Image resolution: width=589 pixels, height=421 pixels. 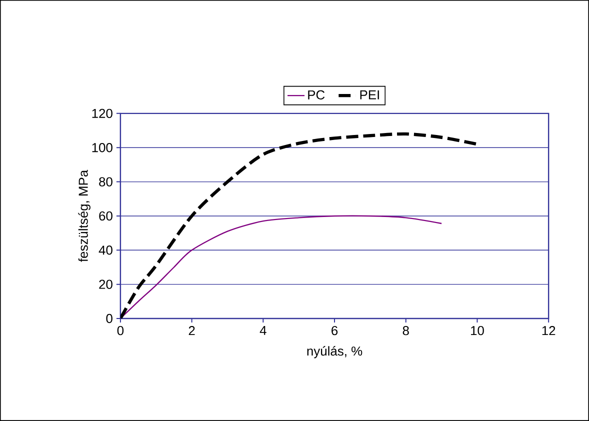 What do you see at coordinates (334, 352) in the screenshot?
I see `x-axis-title: nyúlás, %` at bounding box center [334, 352].